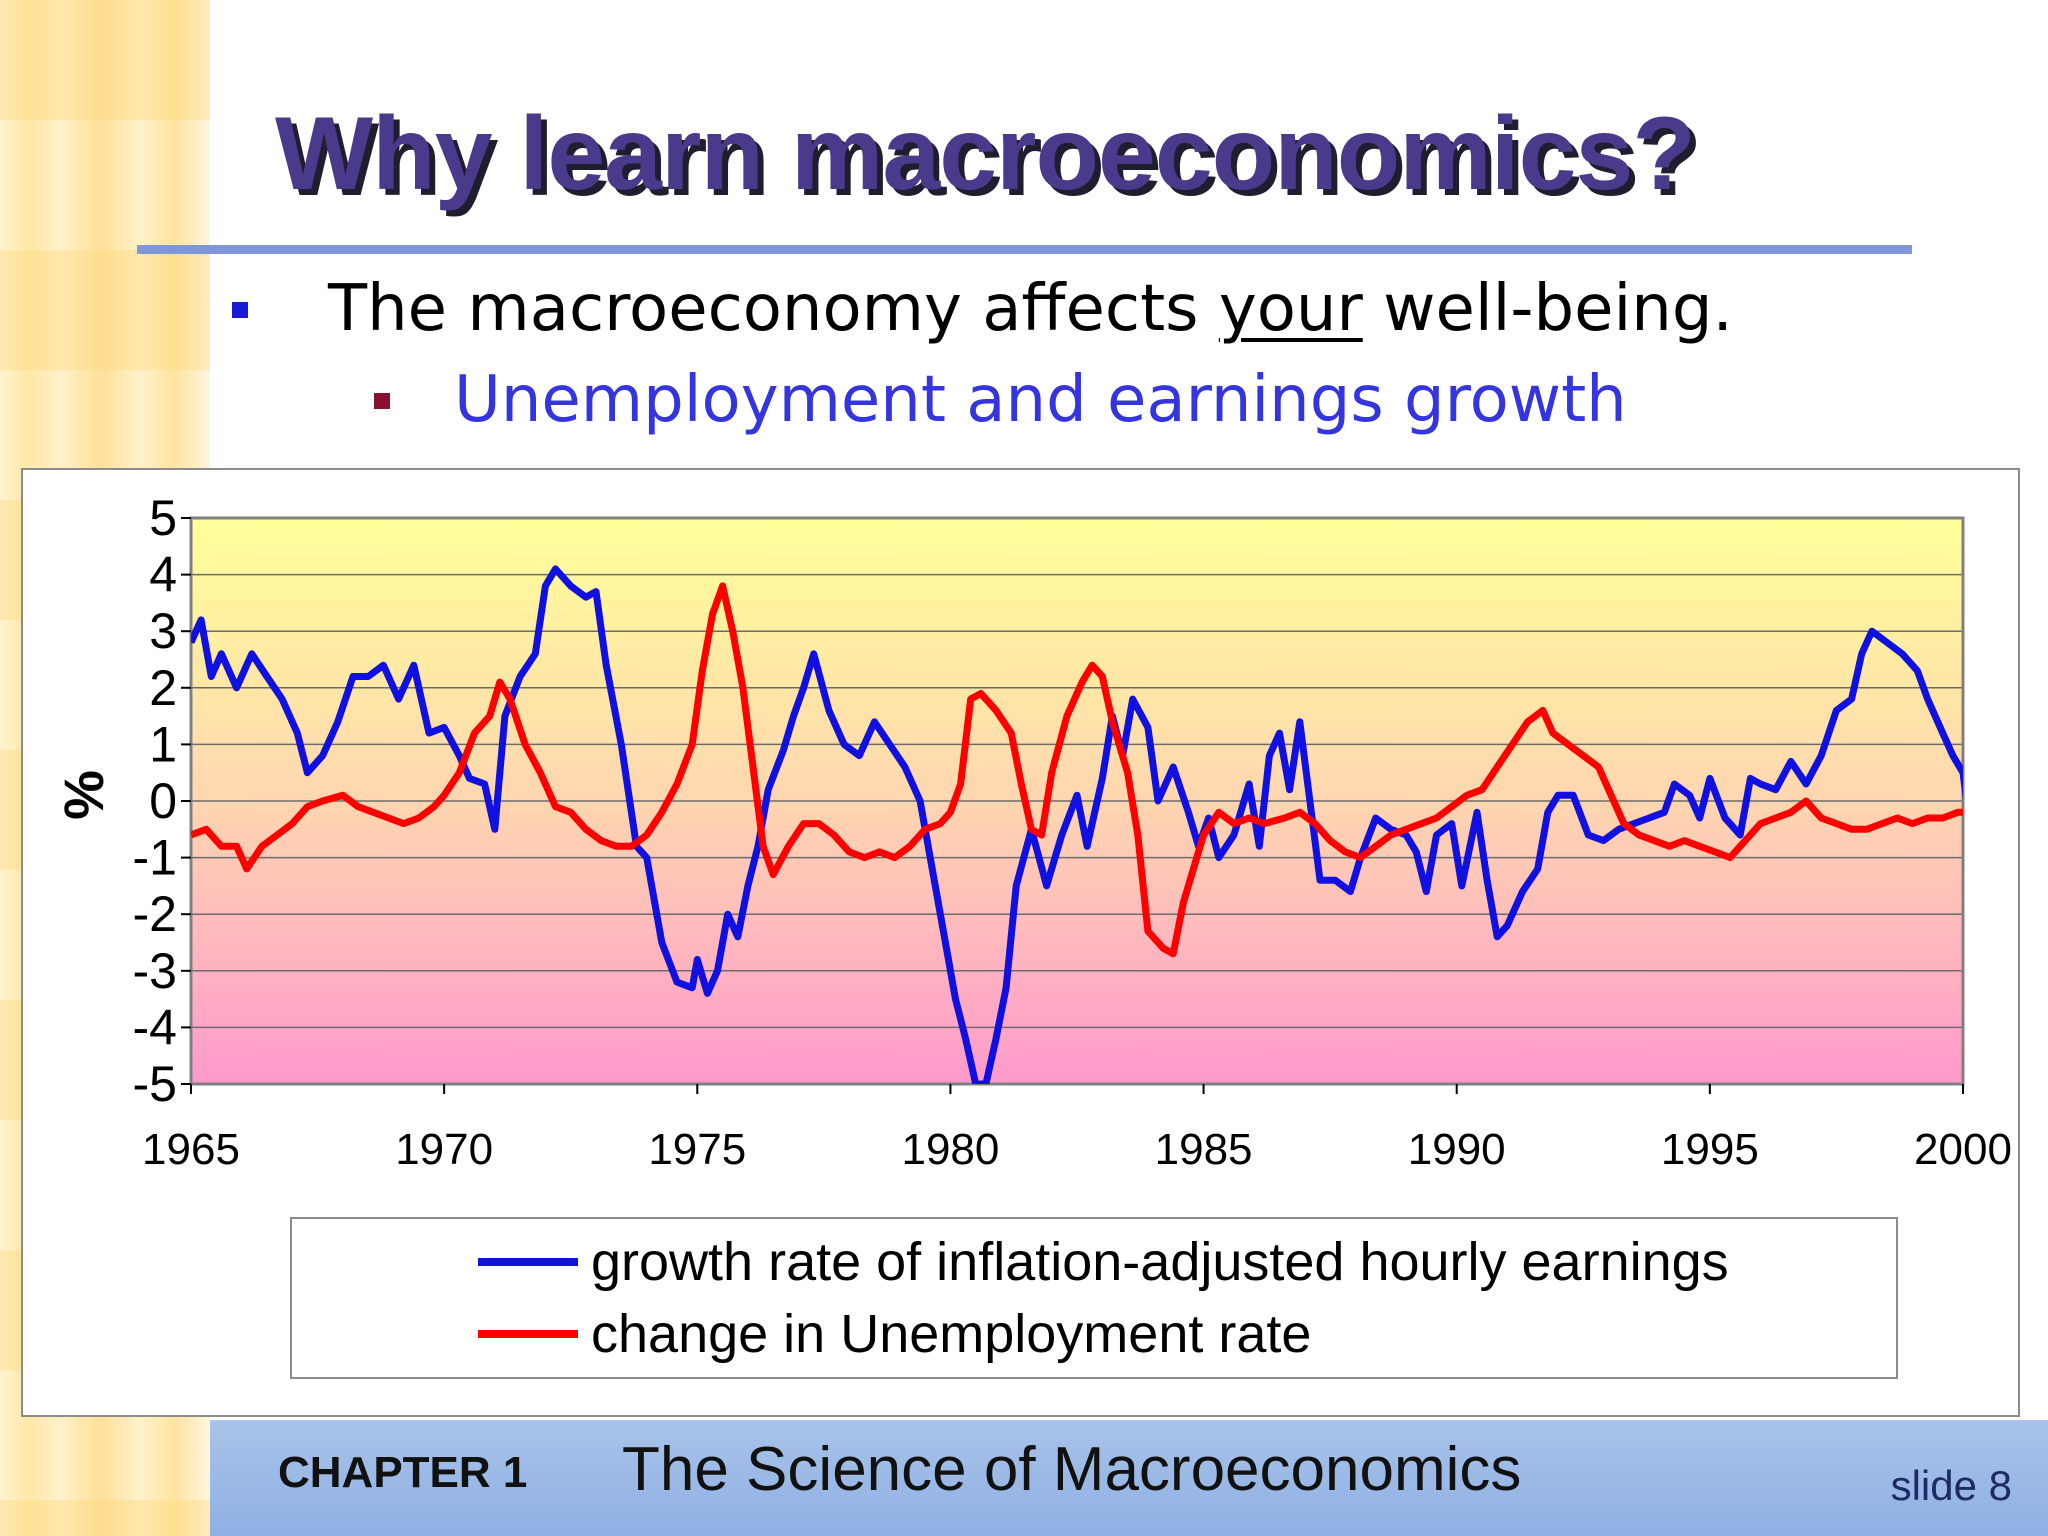  Describe the element at coordinates (1951, 1485) in the screenshot. I see `slide-number: slide 8` at that location.